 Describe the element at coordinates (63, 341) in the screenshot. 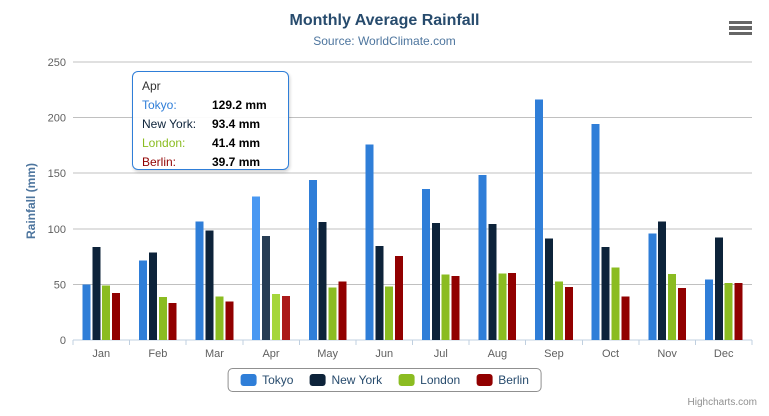

I see `y-axis-tick-label: 0` at that location.